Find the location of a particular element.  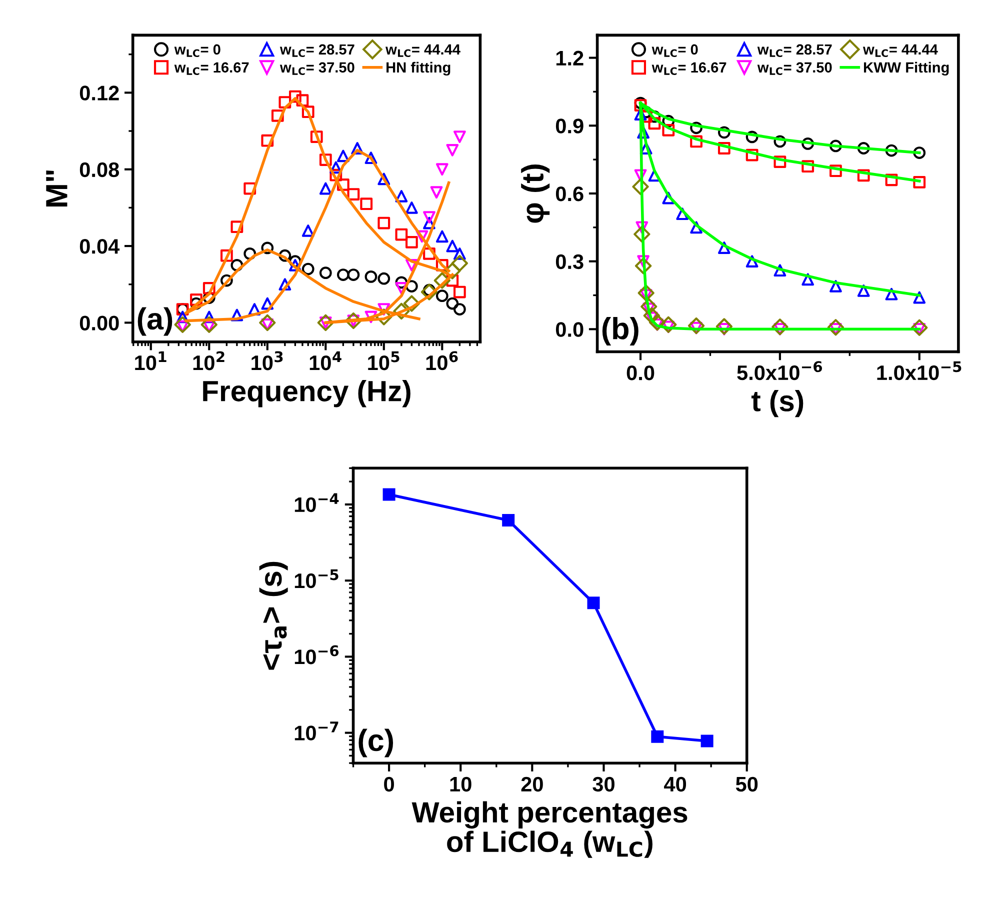

y-tick-label: 10$^{−6}$ is located at coordinates (316, 654).